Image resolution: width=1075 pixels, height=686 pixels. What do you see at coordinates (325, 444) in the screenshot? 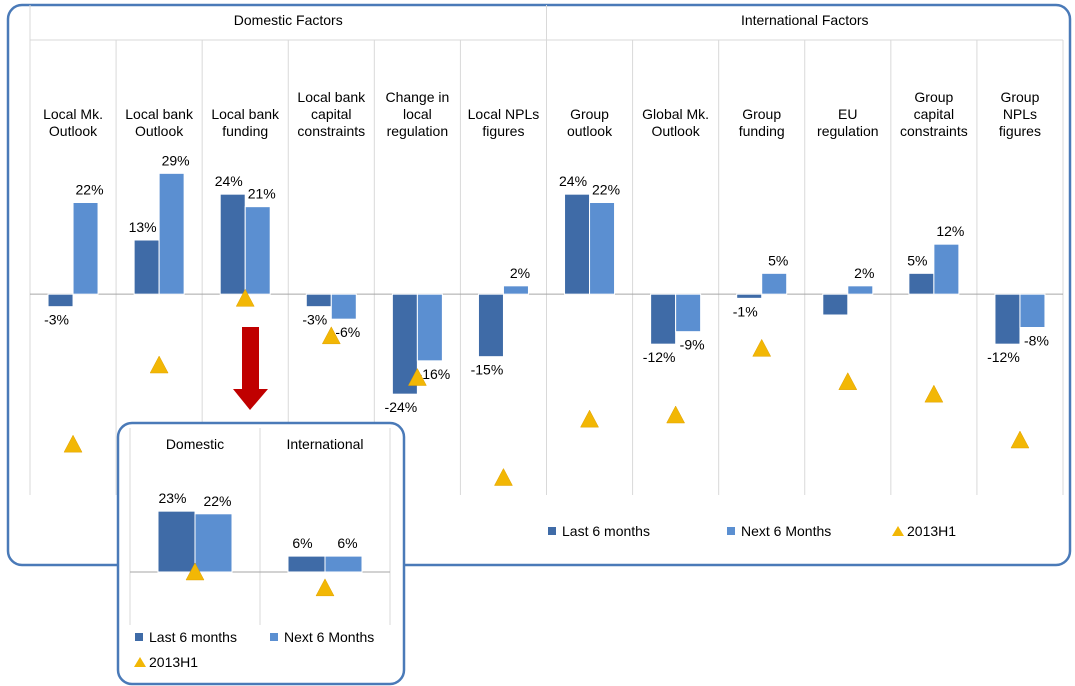
I see `x-tick-label: International` at bounding box center [325, 444].